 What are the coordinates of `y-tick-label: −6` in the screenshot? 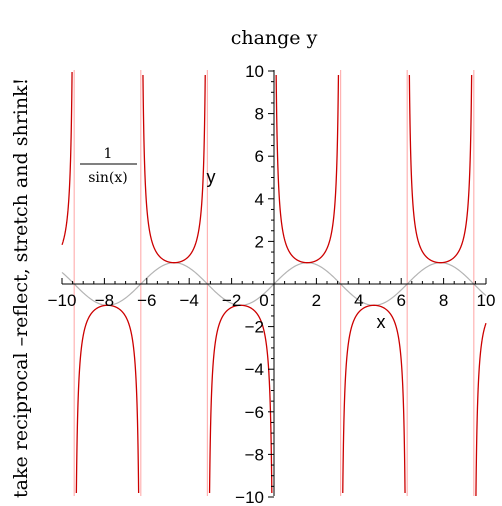 It's located at (254, 412).